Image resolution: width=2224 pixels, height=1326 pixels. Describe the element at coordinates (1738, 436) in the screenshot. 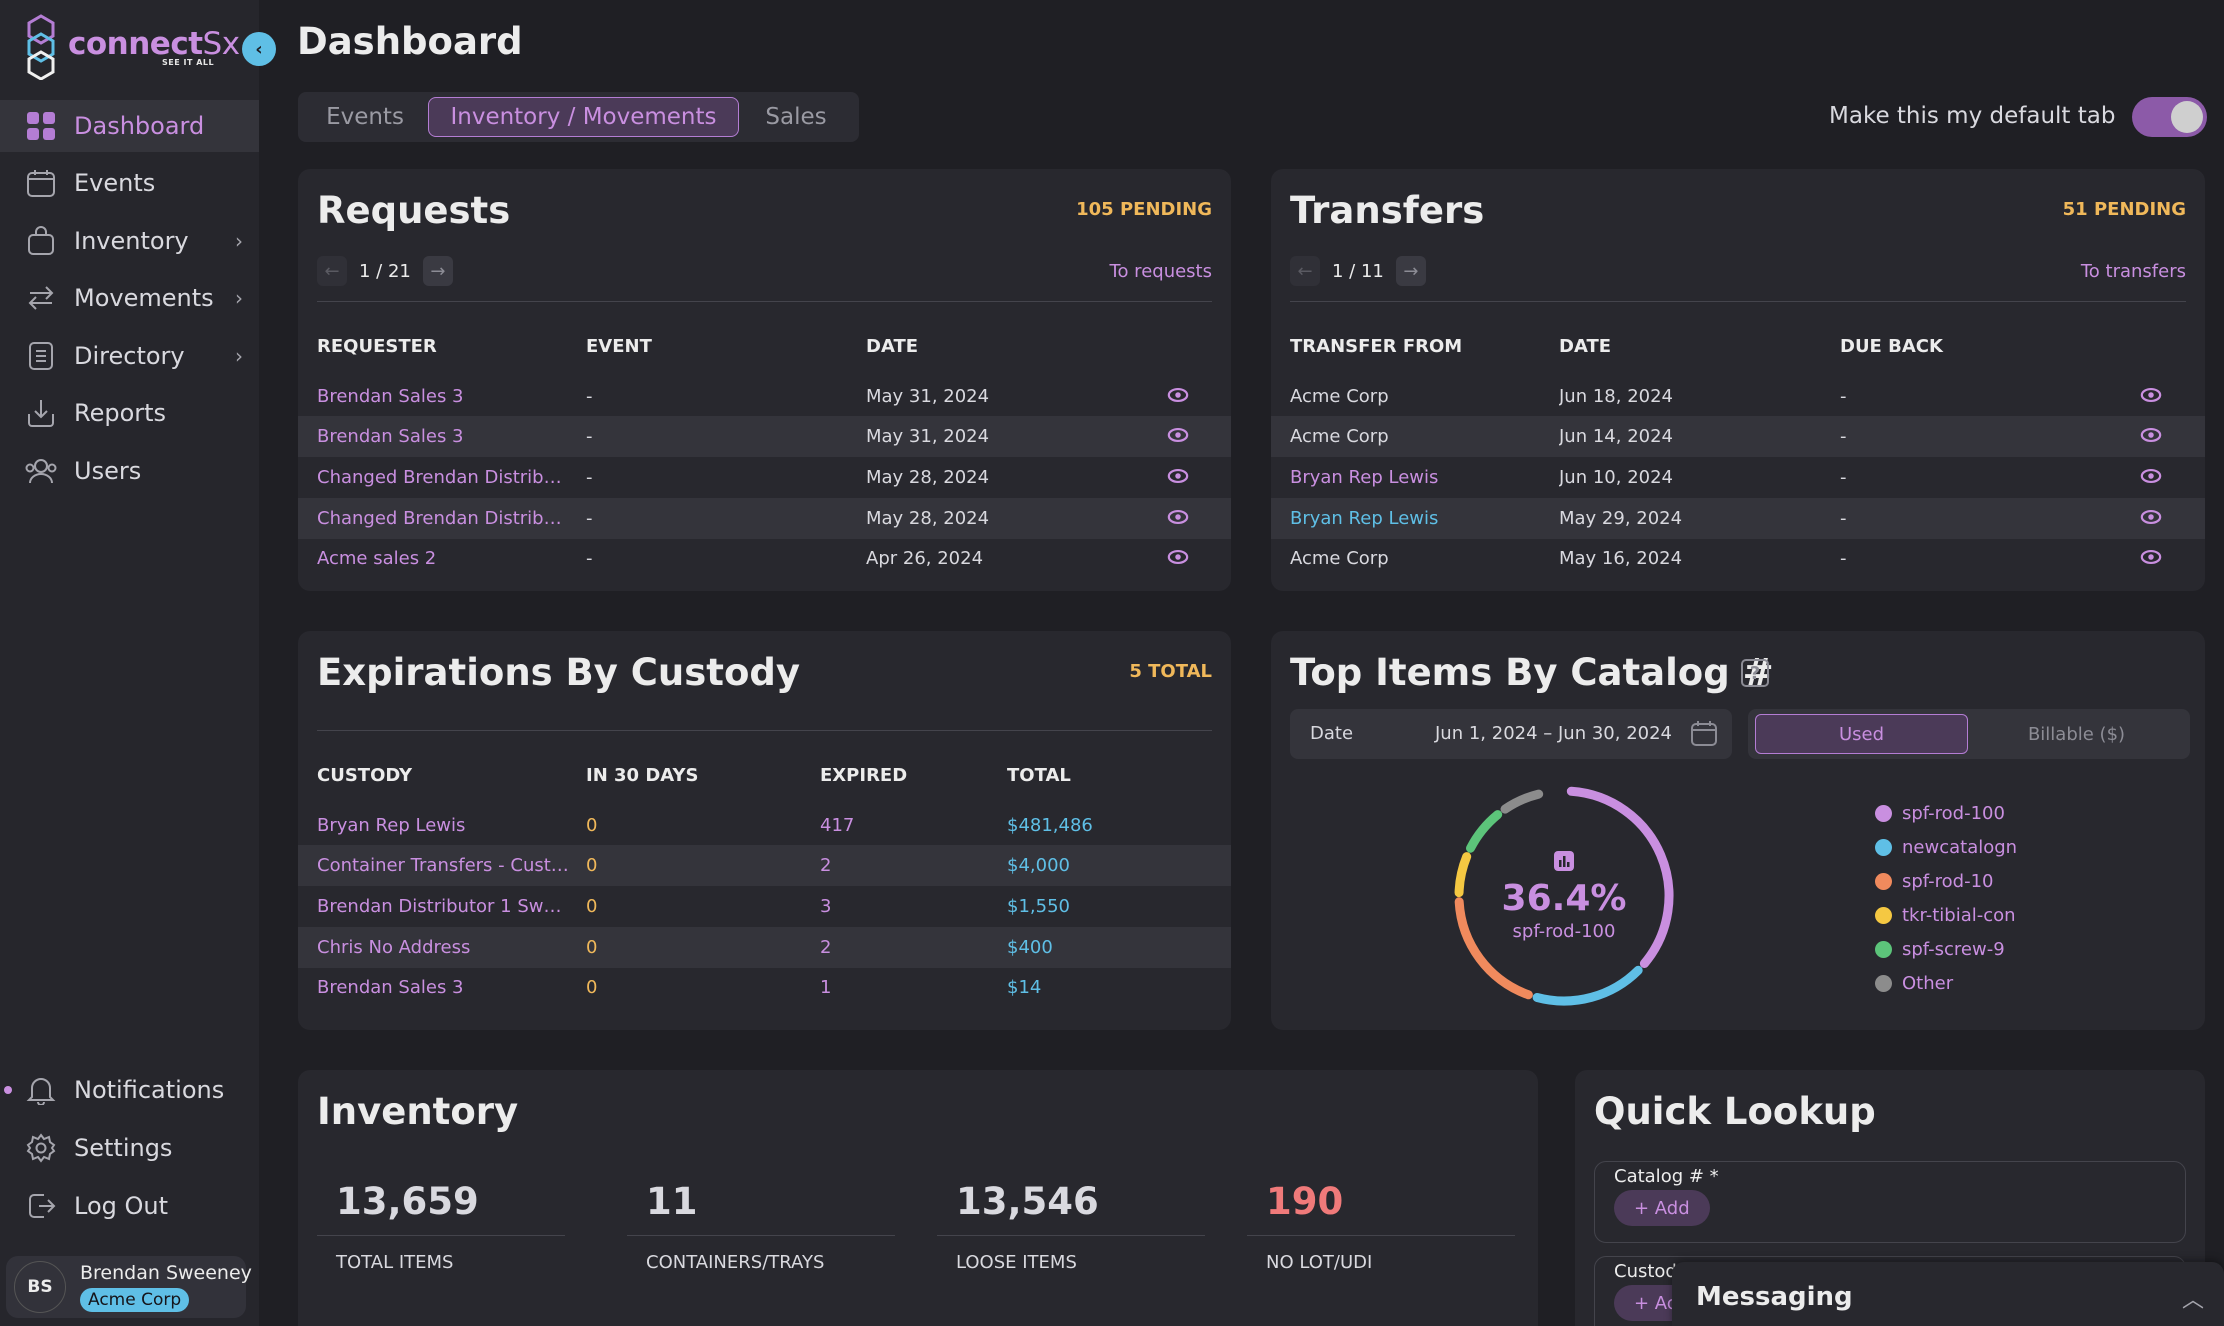

I see `table-row: Acme Corp Jun 14, 2024 -` at that location.